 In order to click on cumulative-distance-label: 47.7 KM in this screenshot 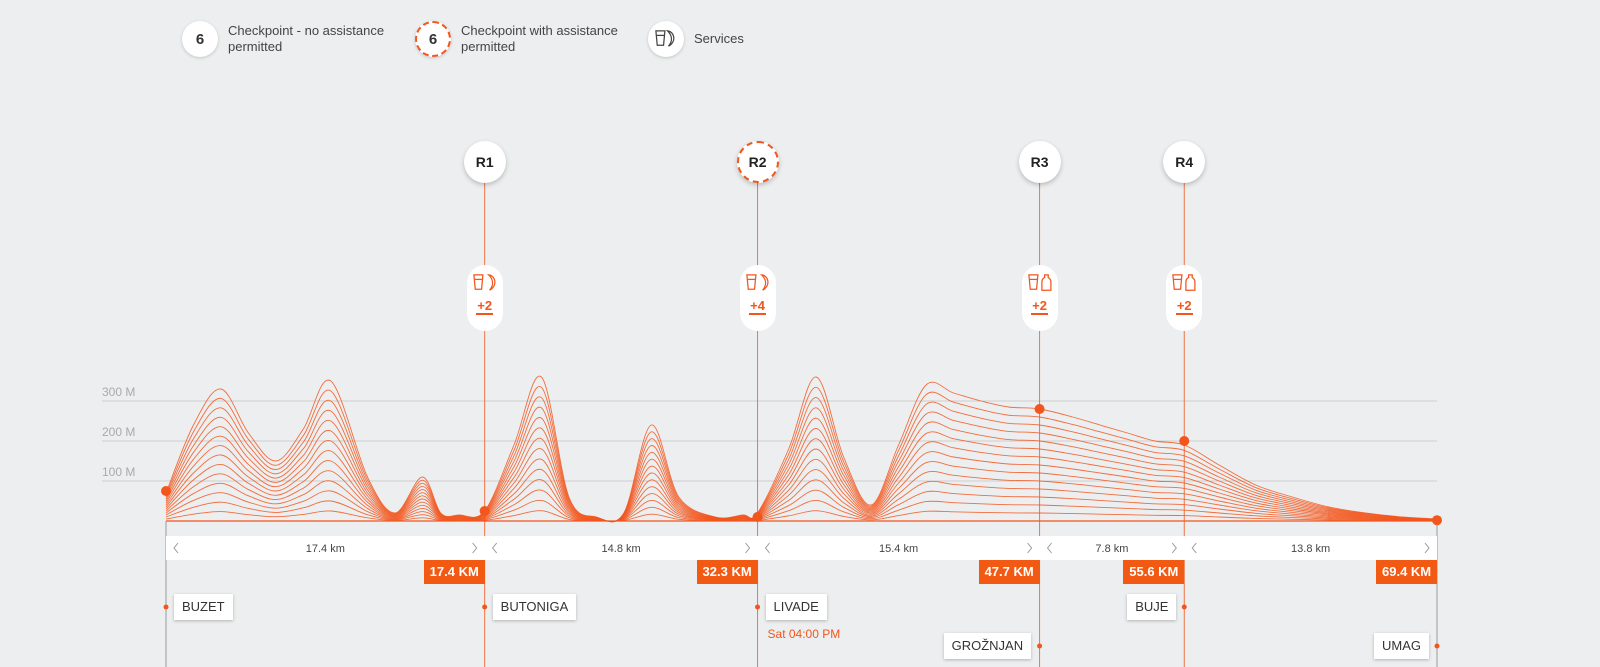, I will do `click(1009, 572)`.